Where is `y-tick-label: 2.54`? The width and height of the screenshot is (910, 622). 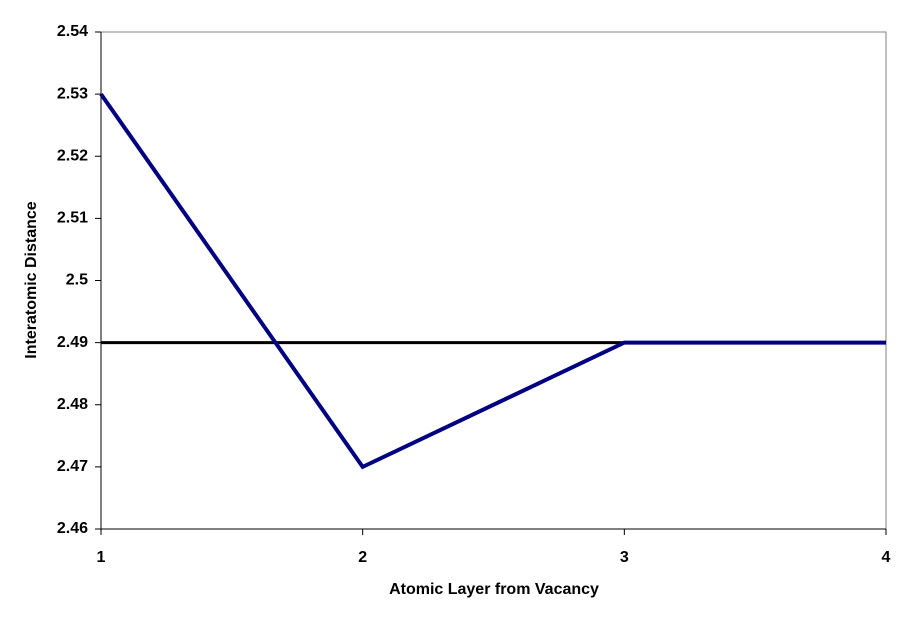 y-tick-label: 2.54 is located at coordinates (72, 31).